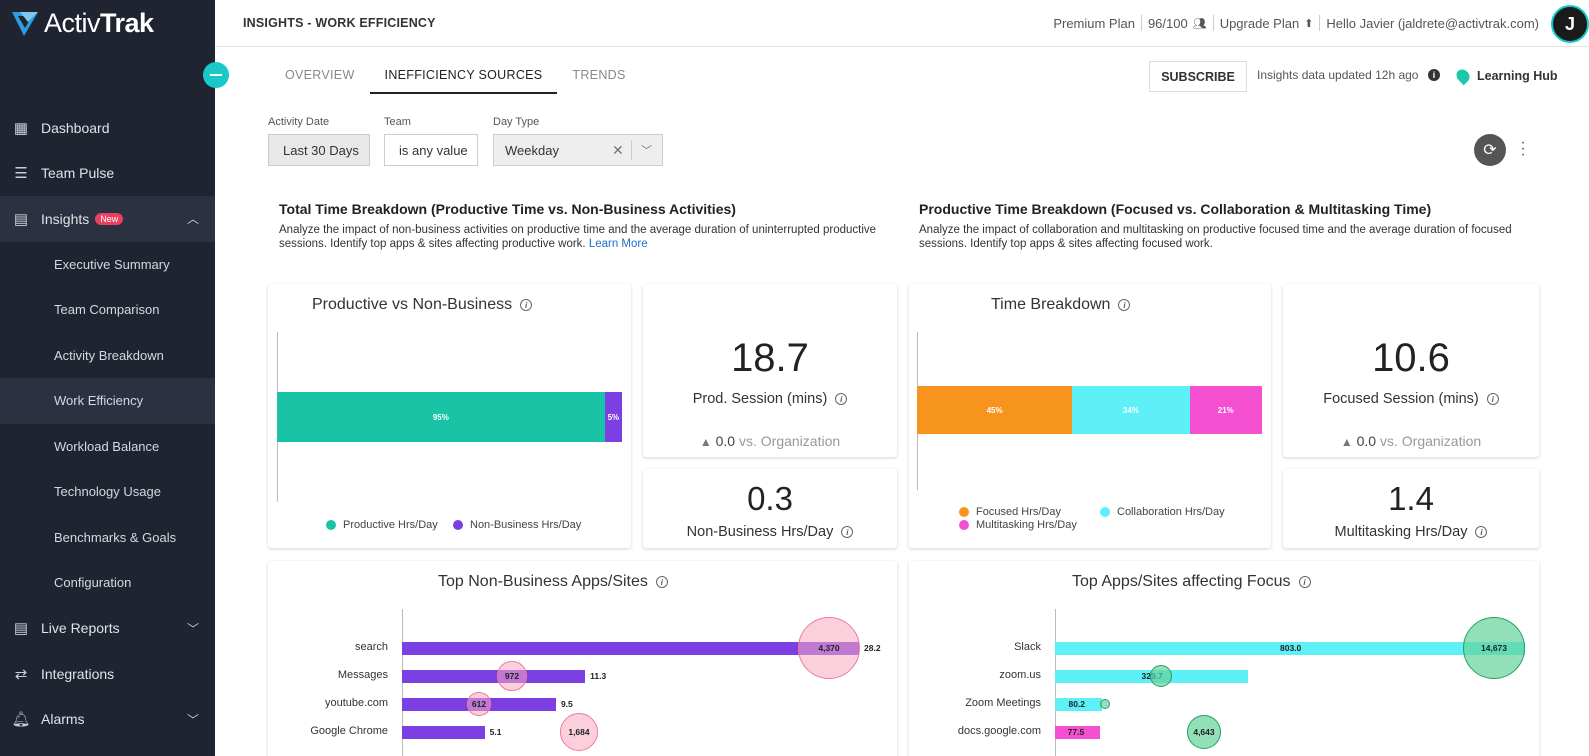  Describe the element at coordinates (107, 310) in the screenshot. I see `sidebar-item-team-comparison: Team Comparison` at that location.